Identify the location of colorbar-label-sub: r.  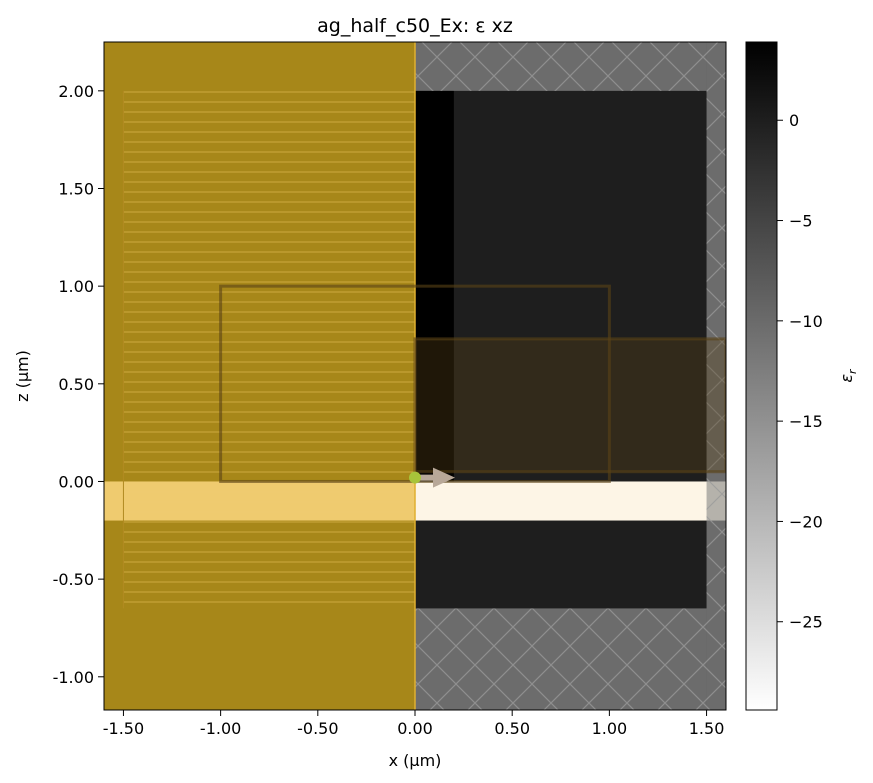
(852, 371).